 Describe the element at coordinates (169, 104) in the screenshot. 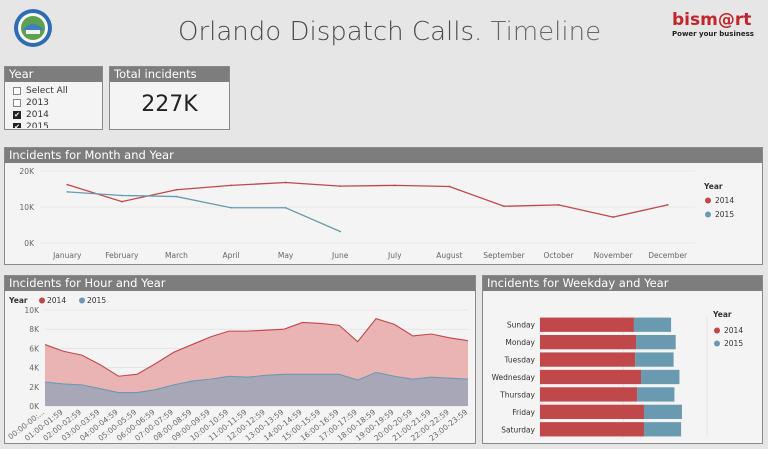

I see `total-incidents-value: 227K` at that location.